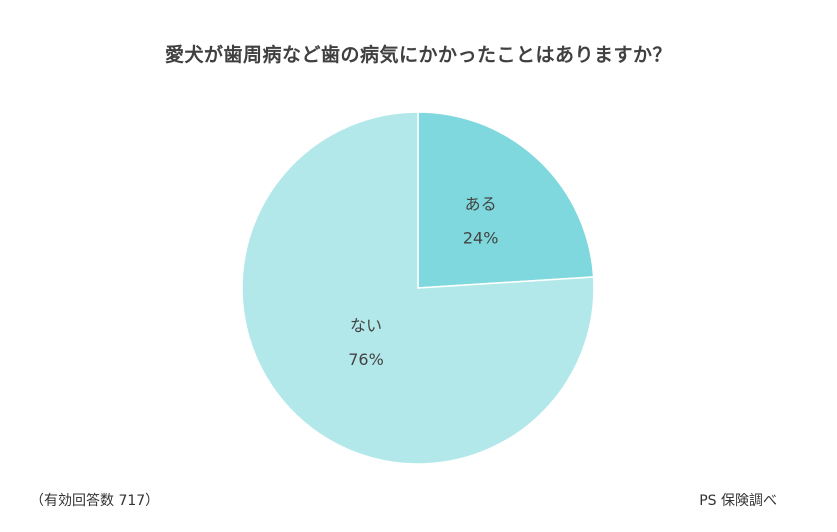 Image resolution: width=837 pixels, height=532 pixels. Describe the element at coordinates (738, 501) in the screenshot. I see `source-note: PS 保険調べ` at that location.